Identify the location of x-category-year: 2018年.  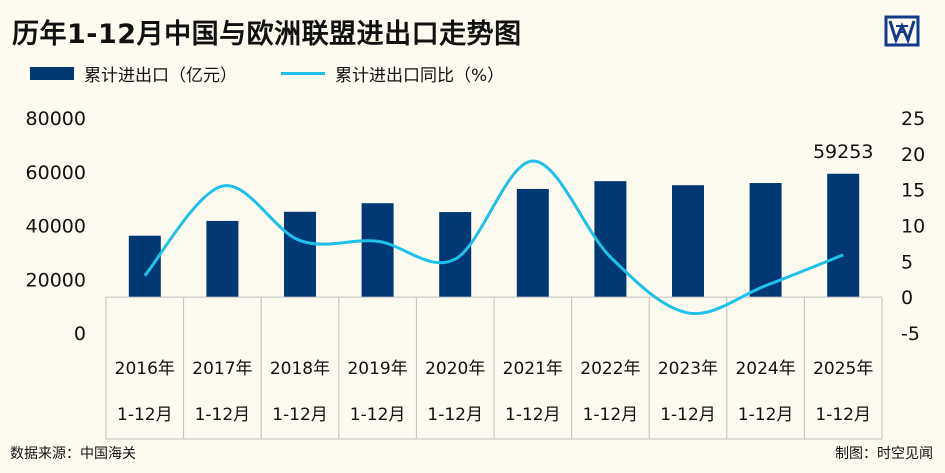
(300, 369).